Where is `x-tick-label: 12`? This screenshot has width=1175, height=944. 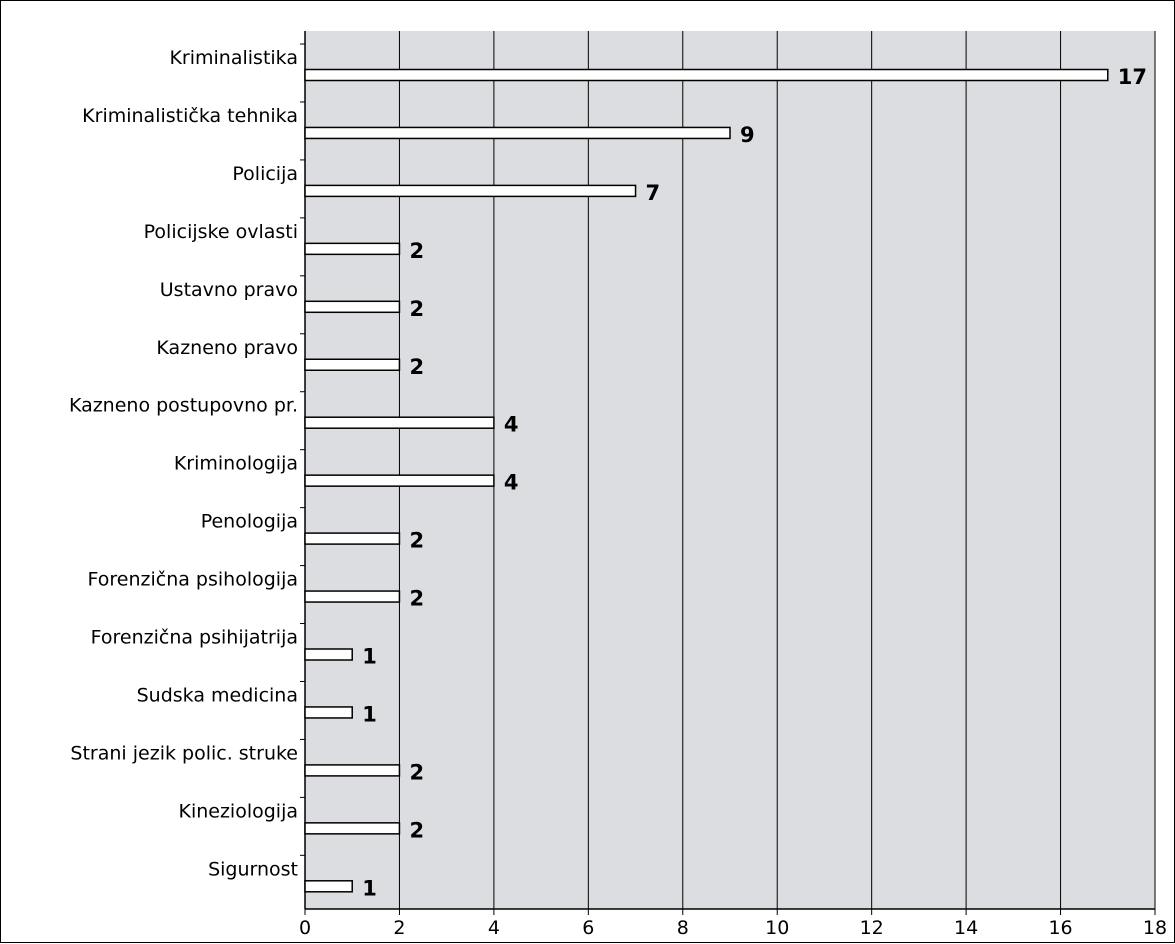 x-tick-label: 12 is located at coordinates (872, 928).